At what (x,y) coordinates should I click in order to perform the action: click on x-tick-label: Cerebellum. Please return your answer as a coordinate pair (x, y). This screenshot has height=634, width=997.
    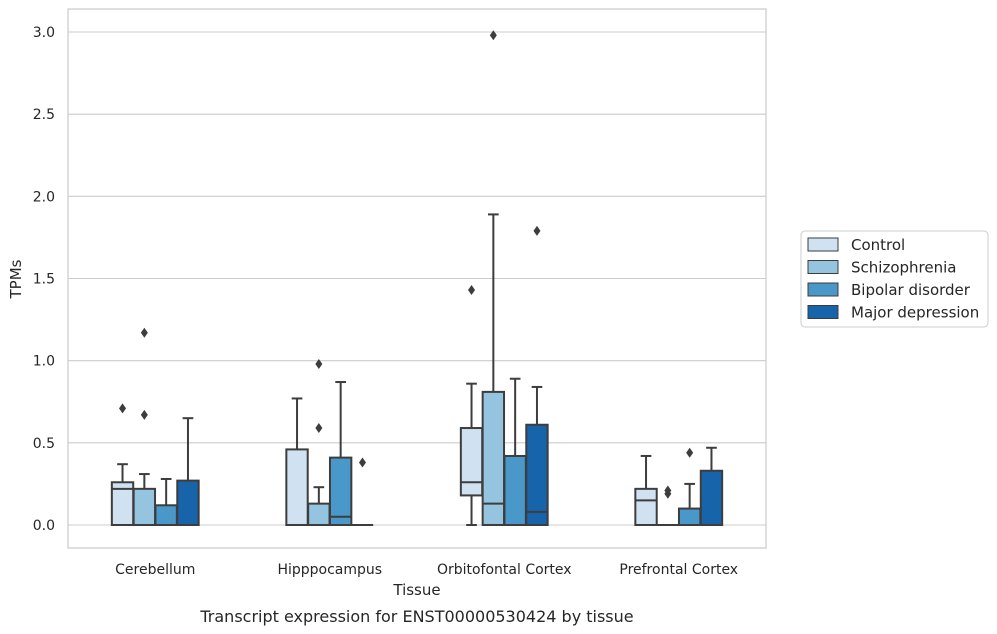
    Looking at the image, I should click on (155, 570).